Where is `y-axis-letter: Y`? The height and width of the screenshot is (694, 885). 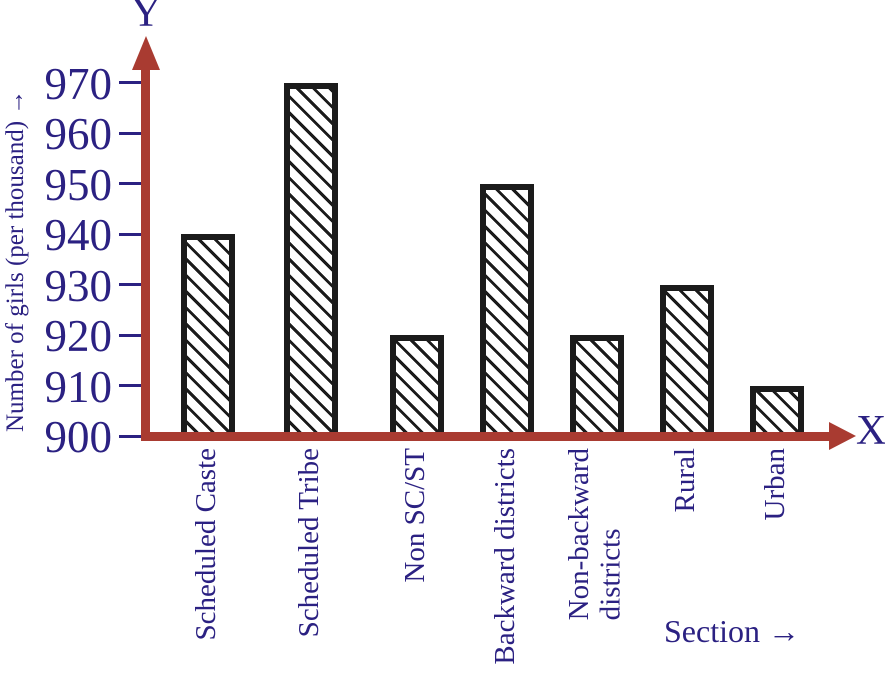
y-axis-letter: Y is located at coordinates (146, 18).